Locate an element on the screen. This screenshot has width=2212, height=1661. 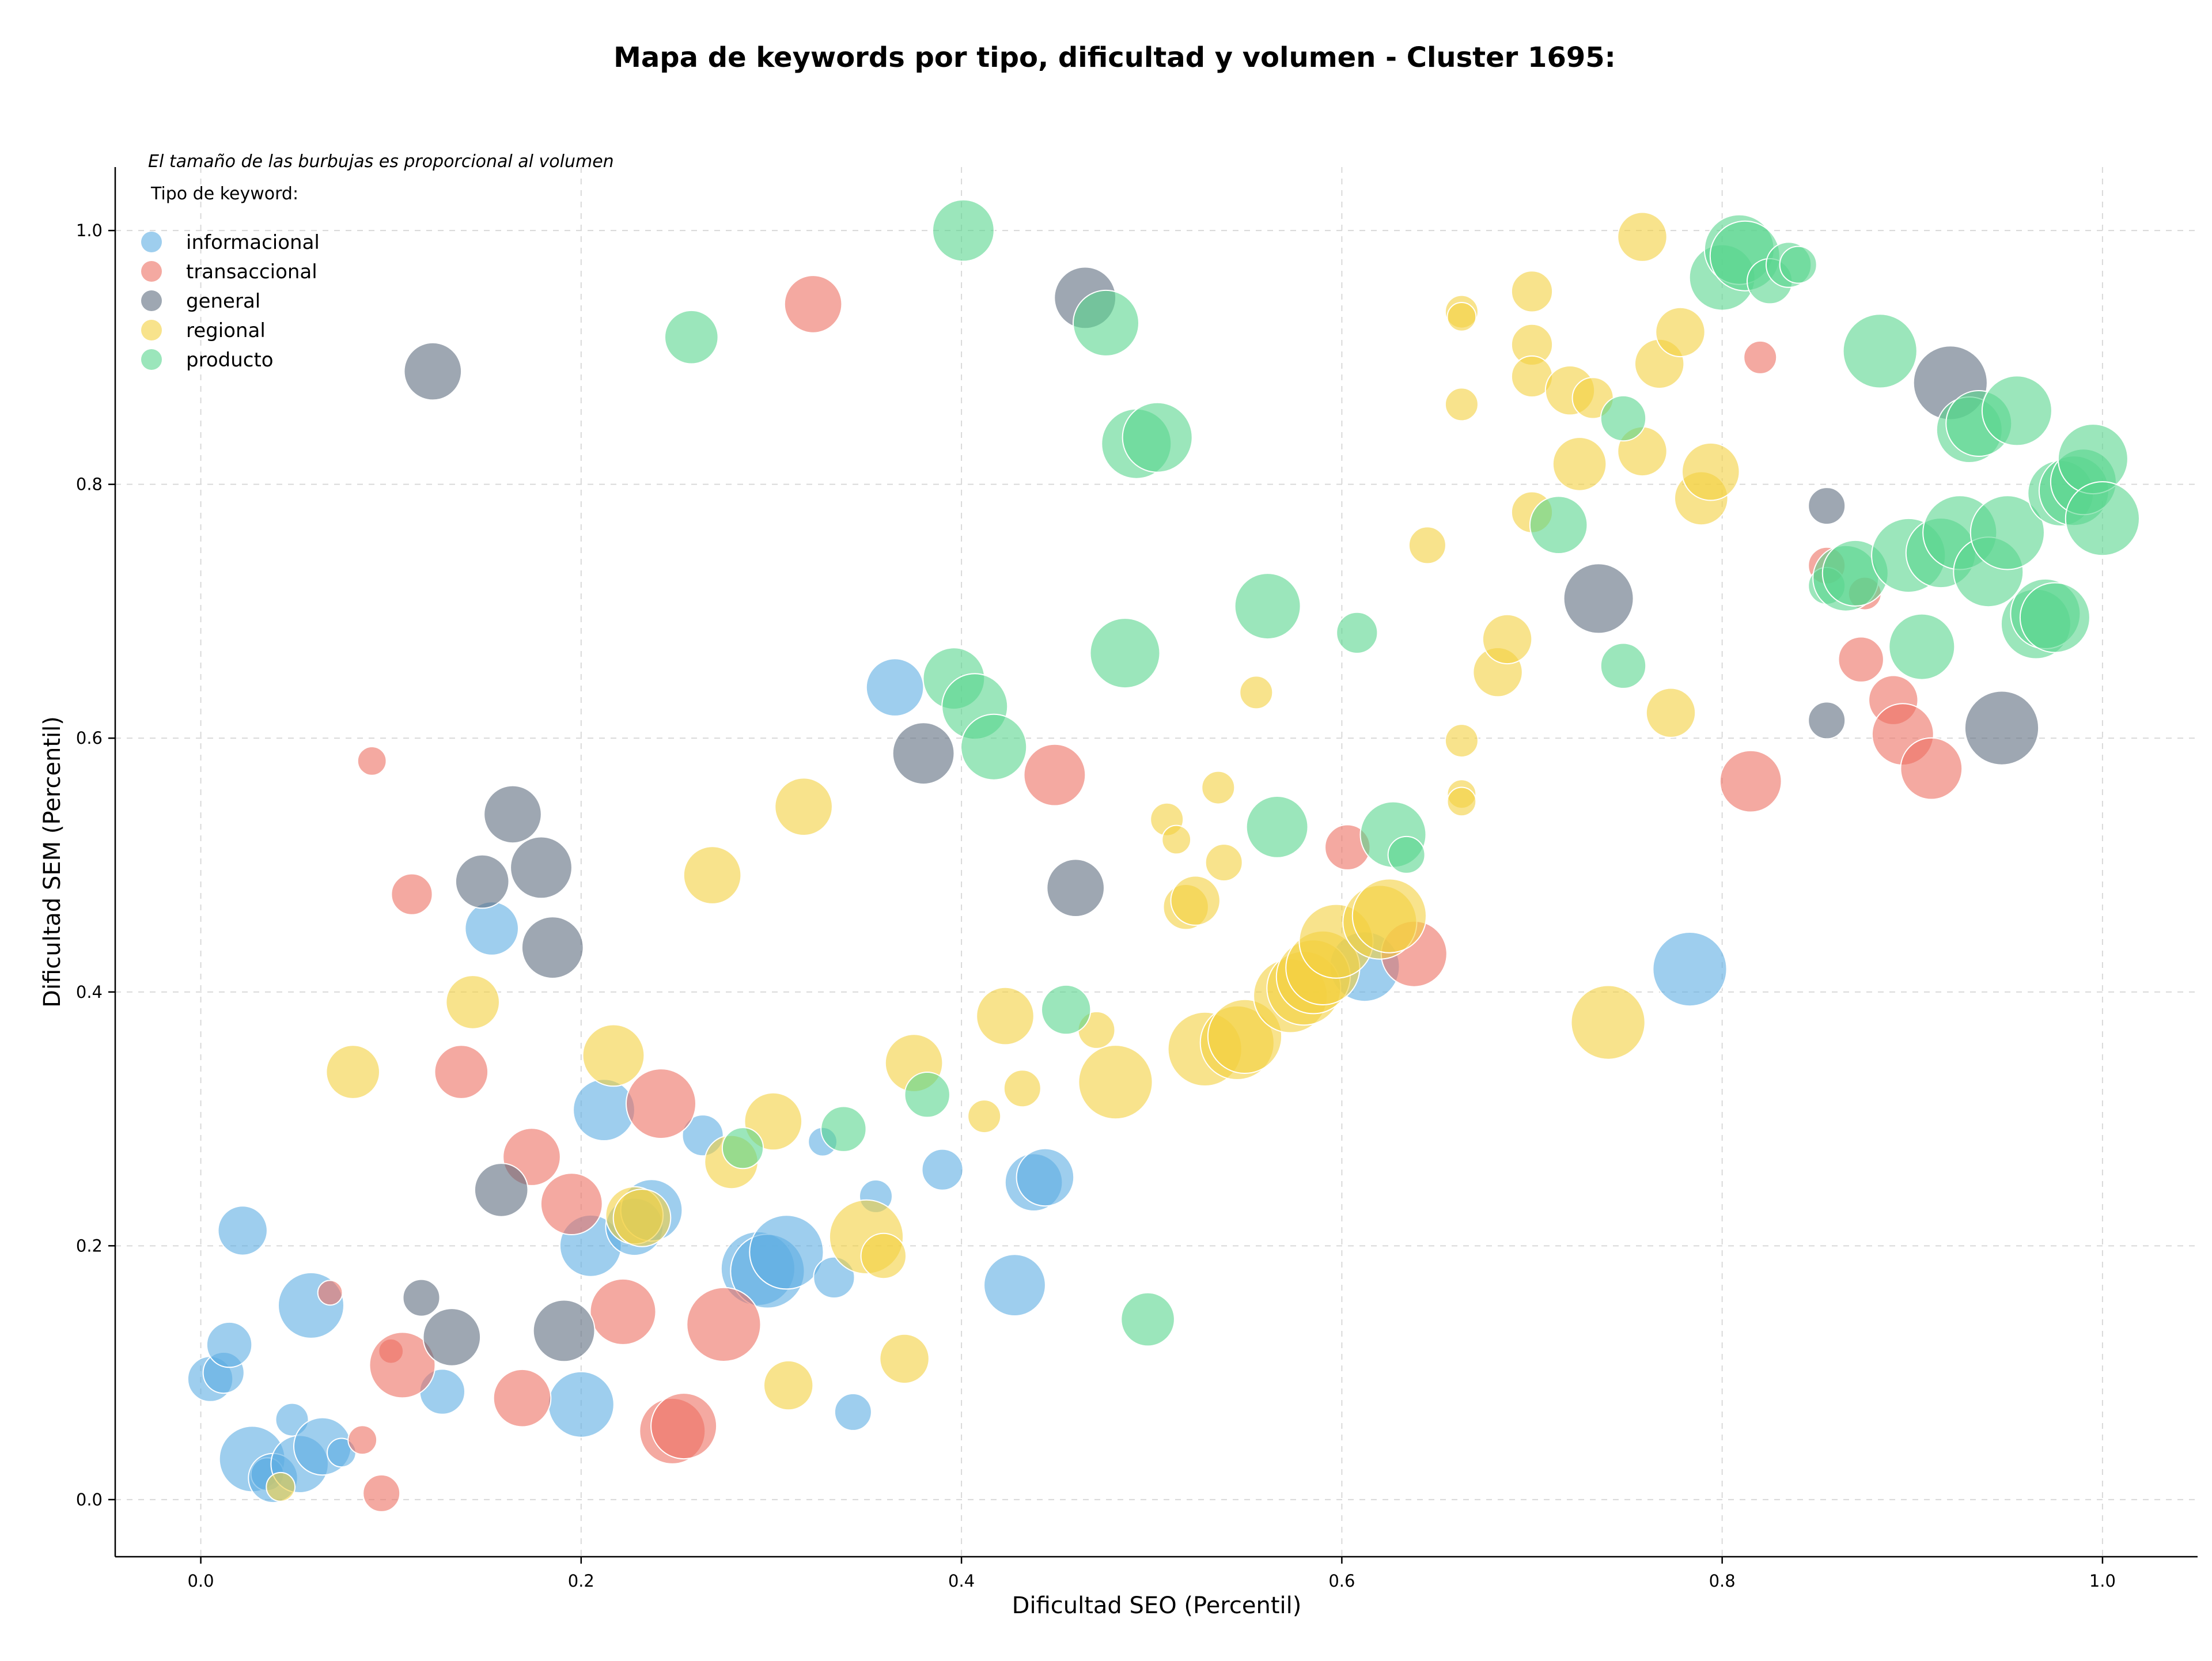
y-tick-label: 0.6 is located at coordinates (89, 738).